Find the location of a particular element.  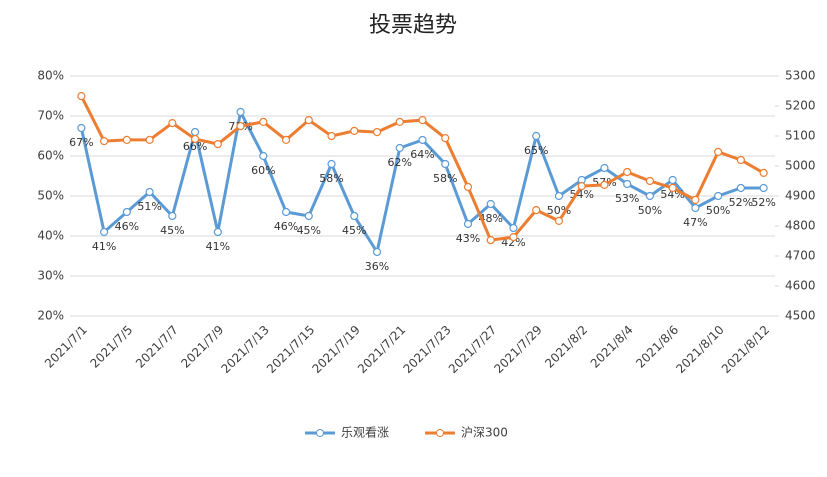

y-tick-label: 50% is located at coordinates (50, 196).